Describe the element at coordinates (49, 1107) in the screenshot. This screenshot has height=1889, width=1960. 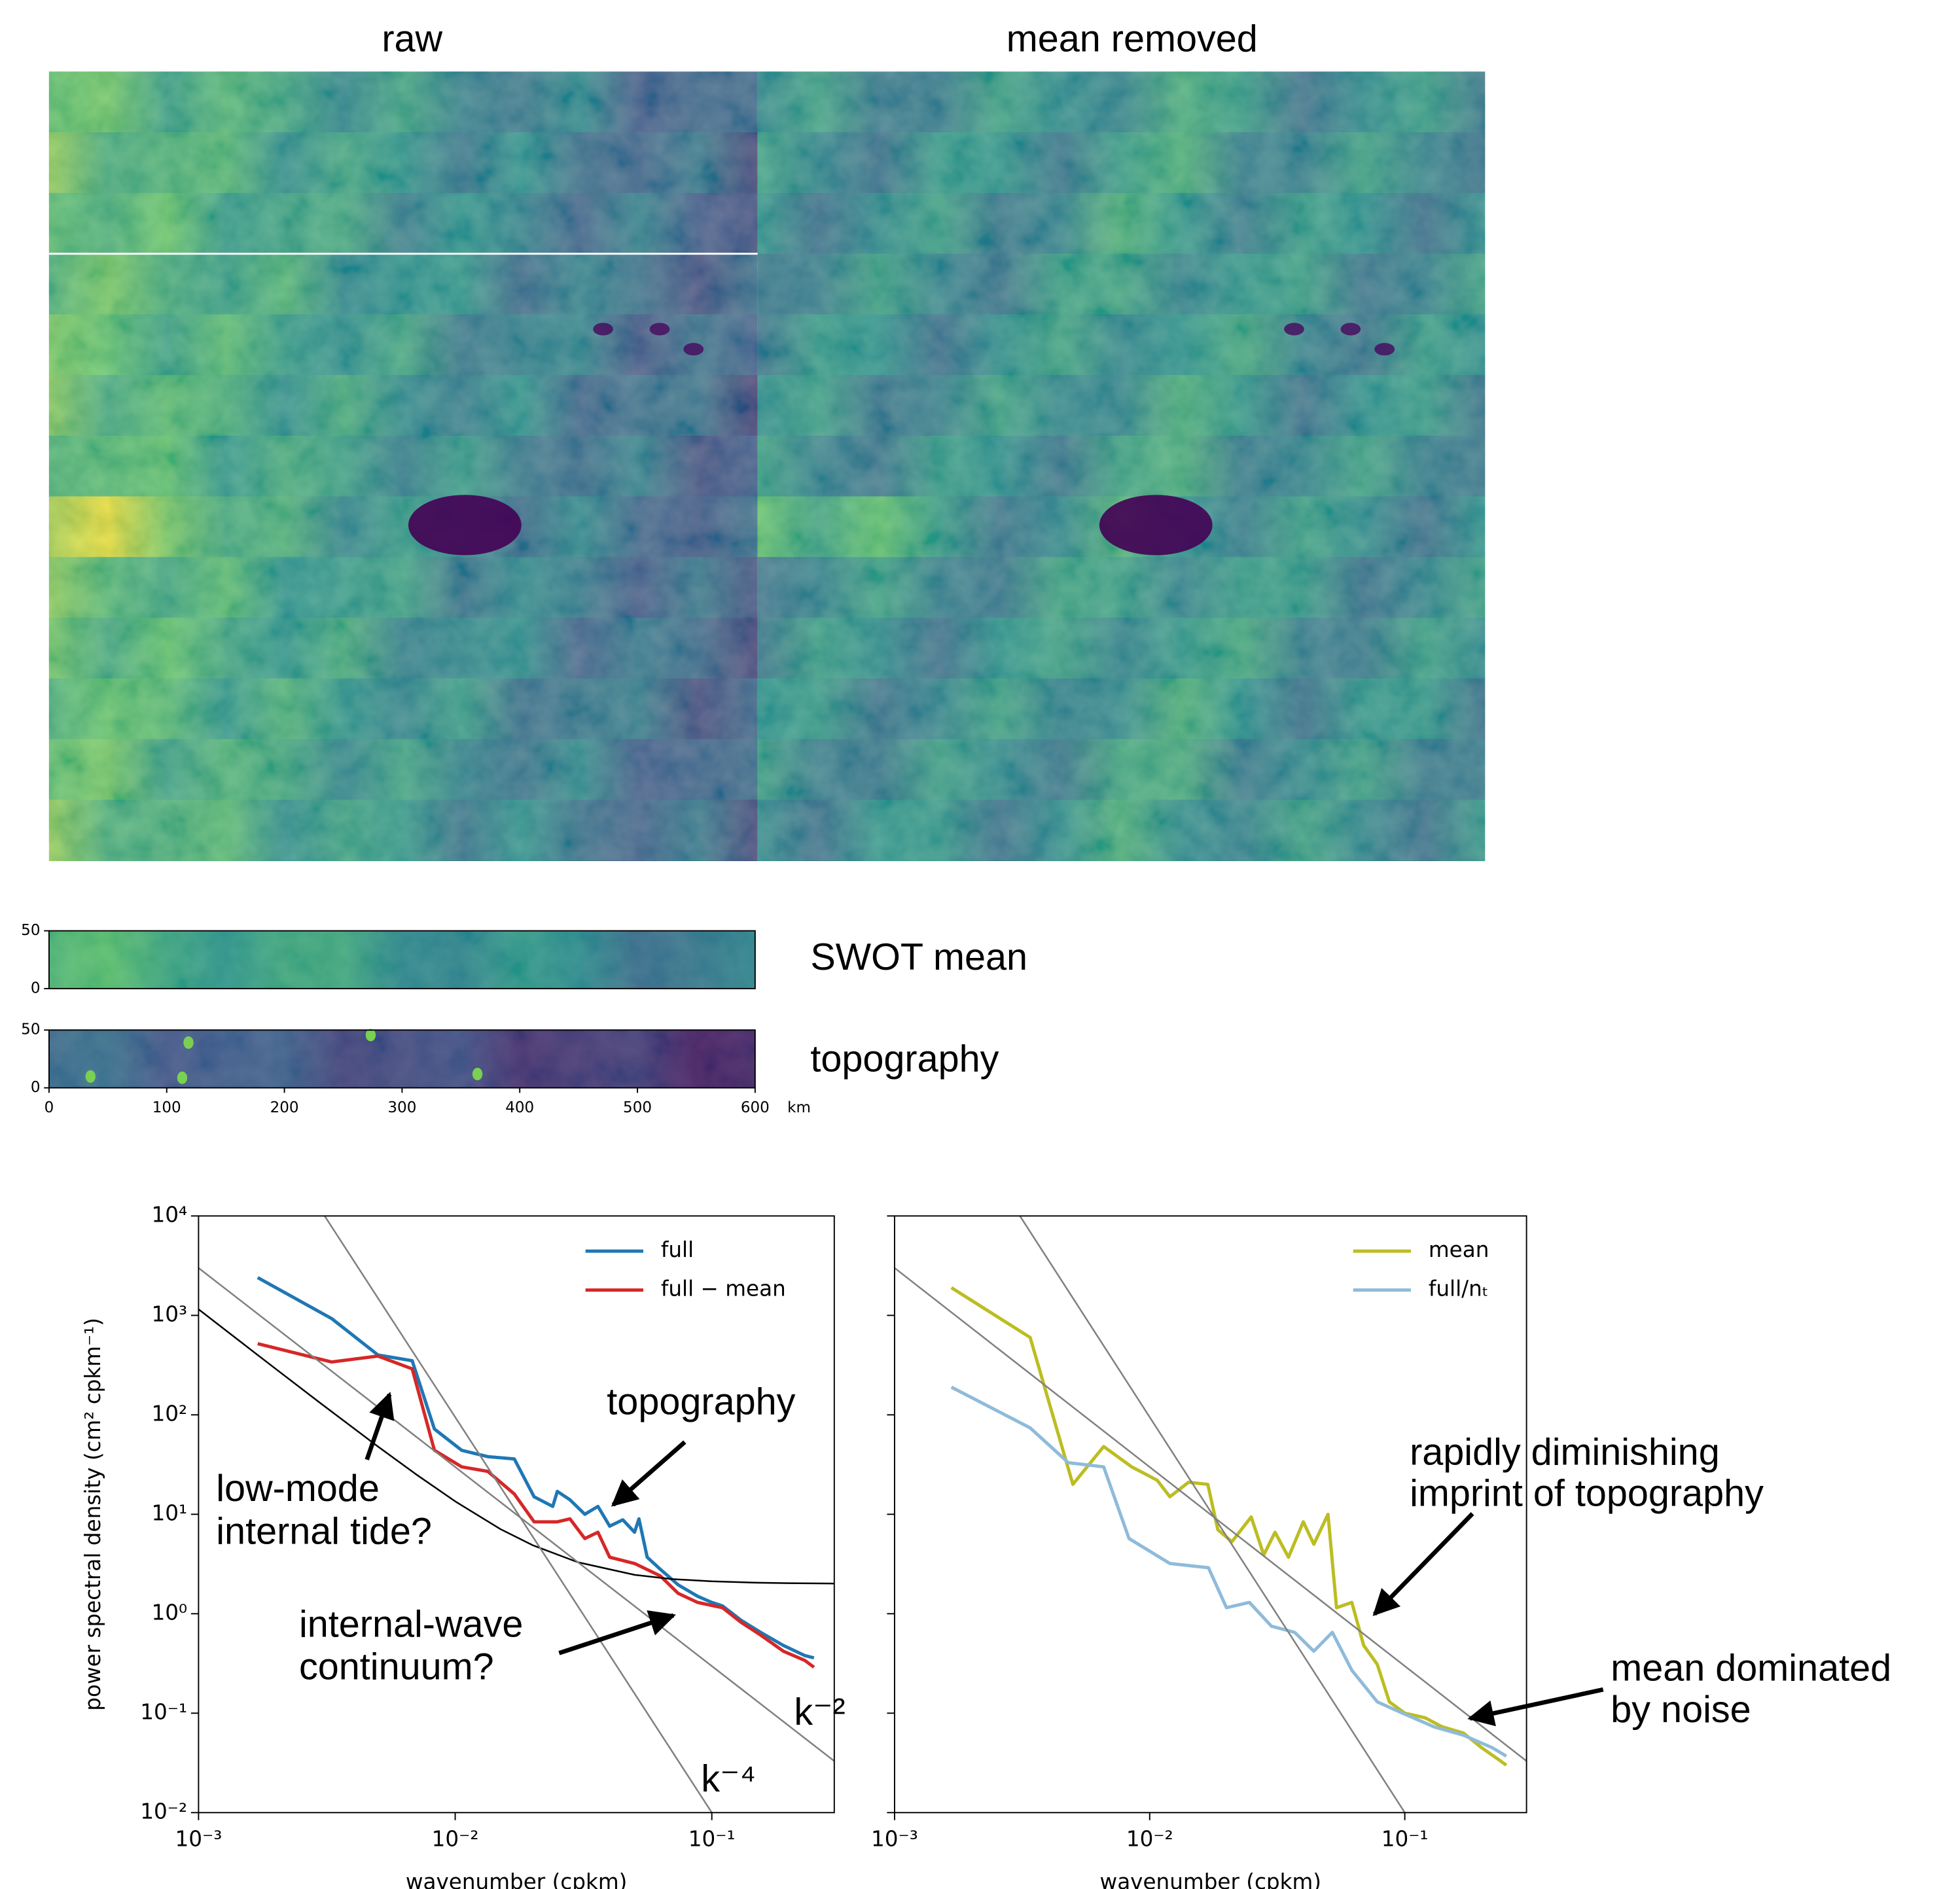
I see `x-tick-label: 0` at that location.